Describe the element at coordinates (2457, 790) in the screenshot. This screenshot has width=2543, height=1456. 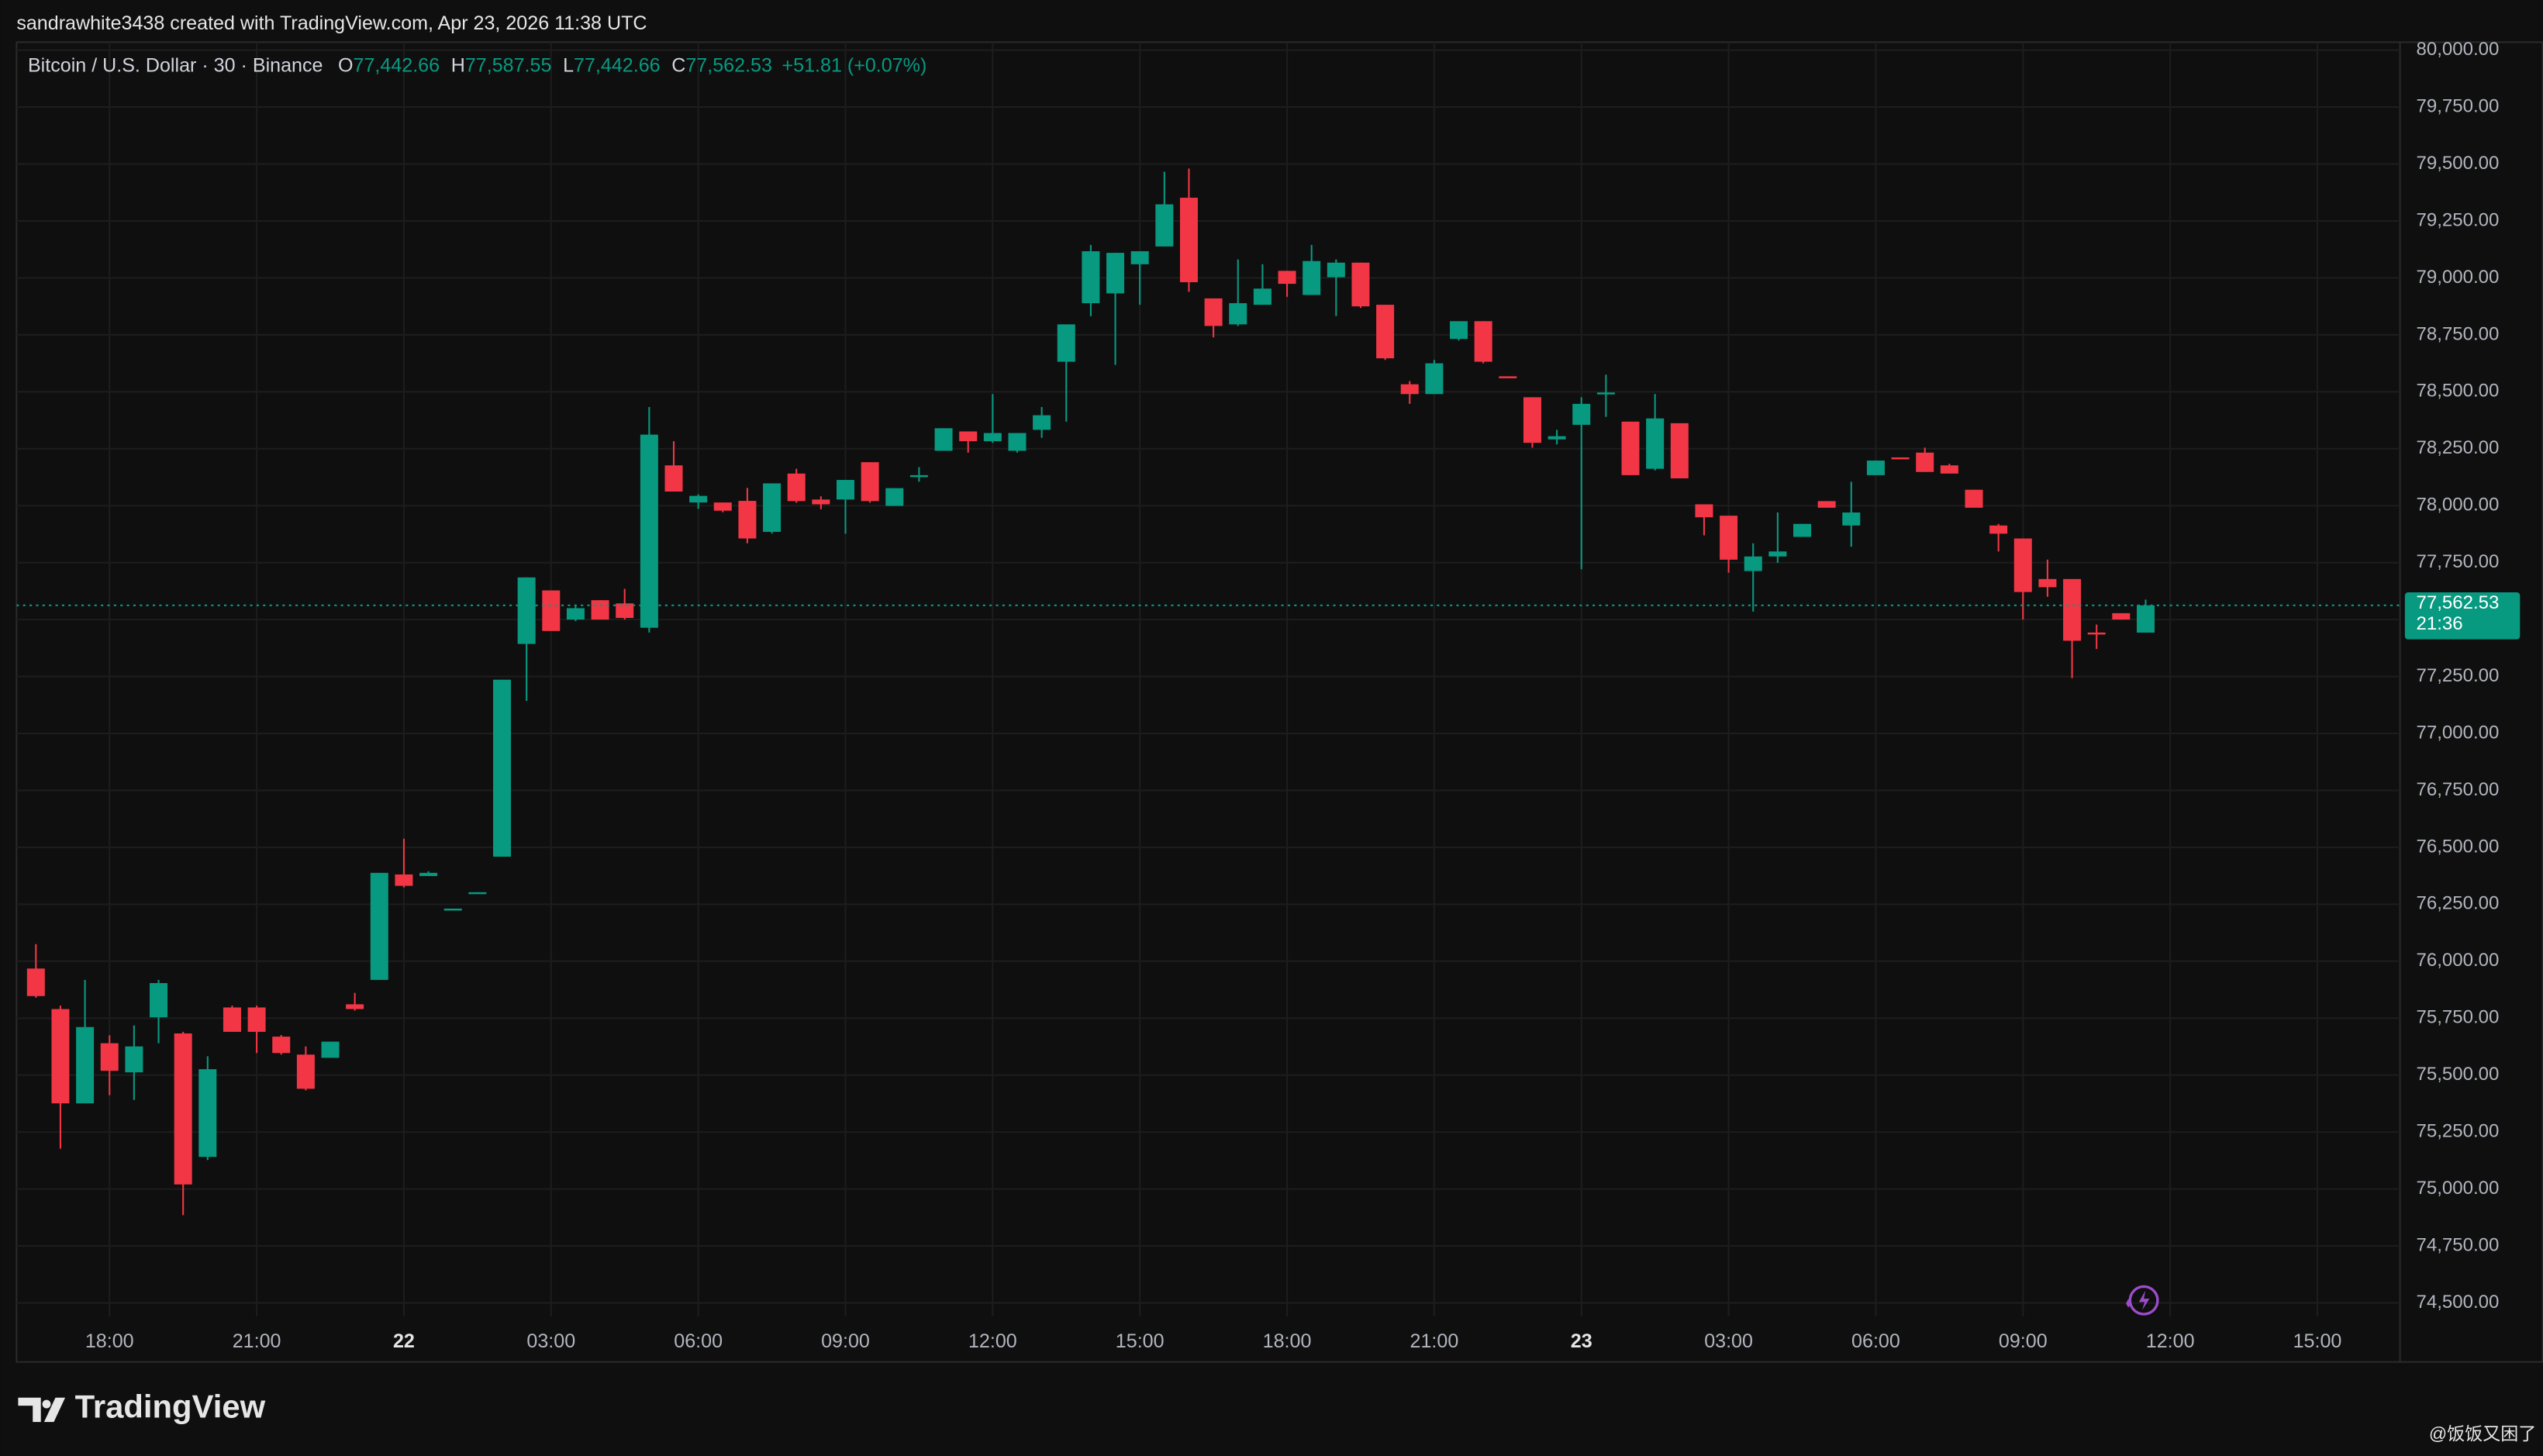
I see `y-tick-label: 76,750.00` at that location.